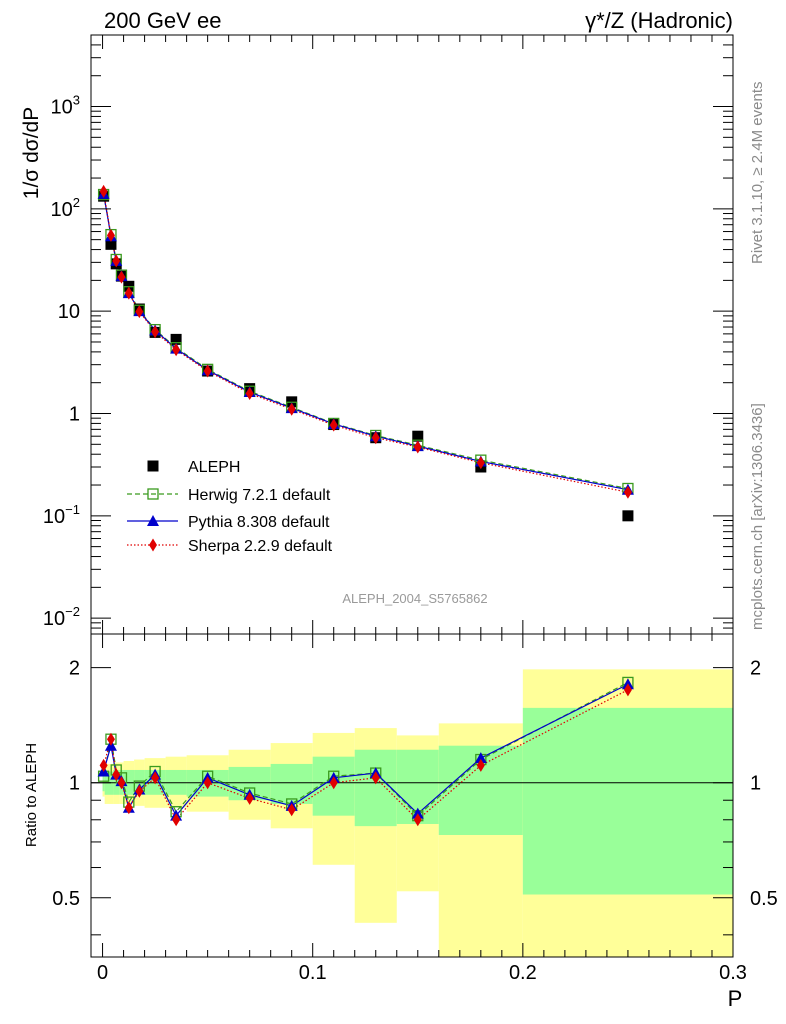 The height and width of the screenshot is (1024, 786). I want to click on xtick-label-0: 0, so click(102, 973).